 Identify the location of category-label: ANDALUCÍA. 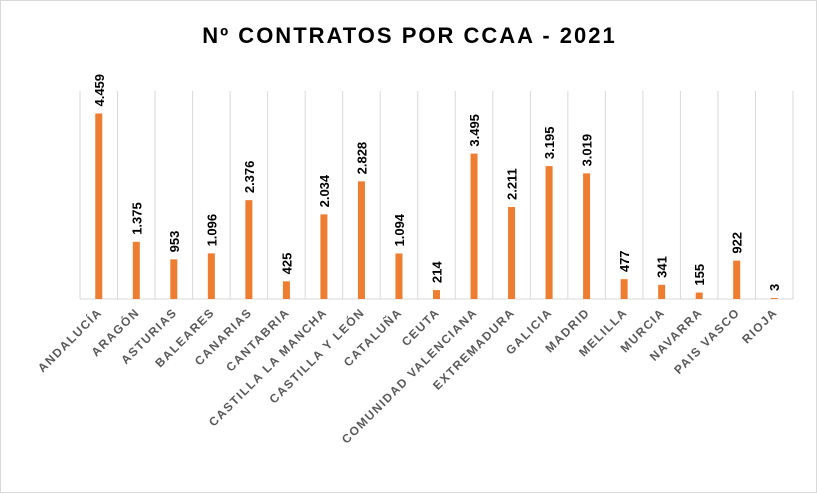
(69, 340).